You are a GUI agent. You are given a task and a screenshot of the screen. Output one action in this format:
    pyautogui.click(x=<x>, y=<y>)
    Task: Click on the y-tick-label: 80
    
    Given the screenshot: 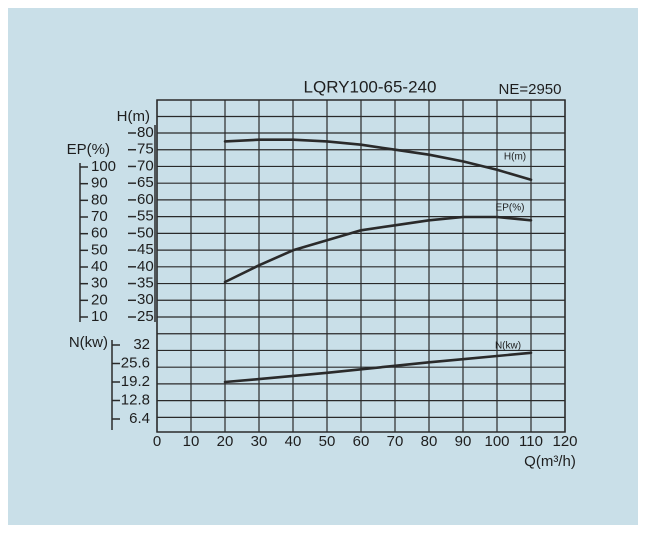 What is the action you would take?
    pyautogui.click(x=145, y=132)
    